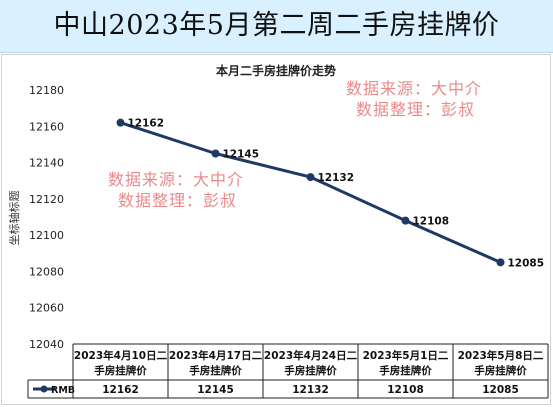  I want to click on watermark-middle: 数据来源：大中介 数据整理：彭叔, so click(176, 190).